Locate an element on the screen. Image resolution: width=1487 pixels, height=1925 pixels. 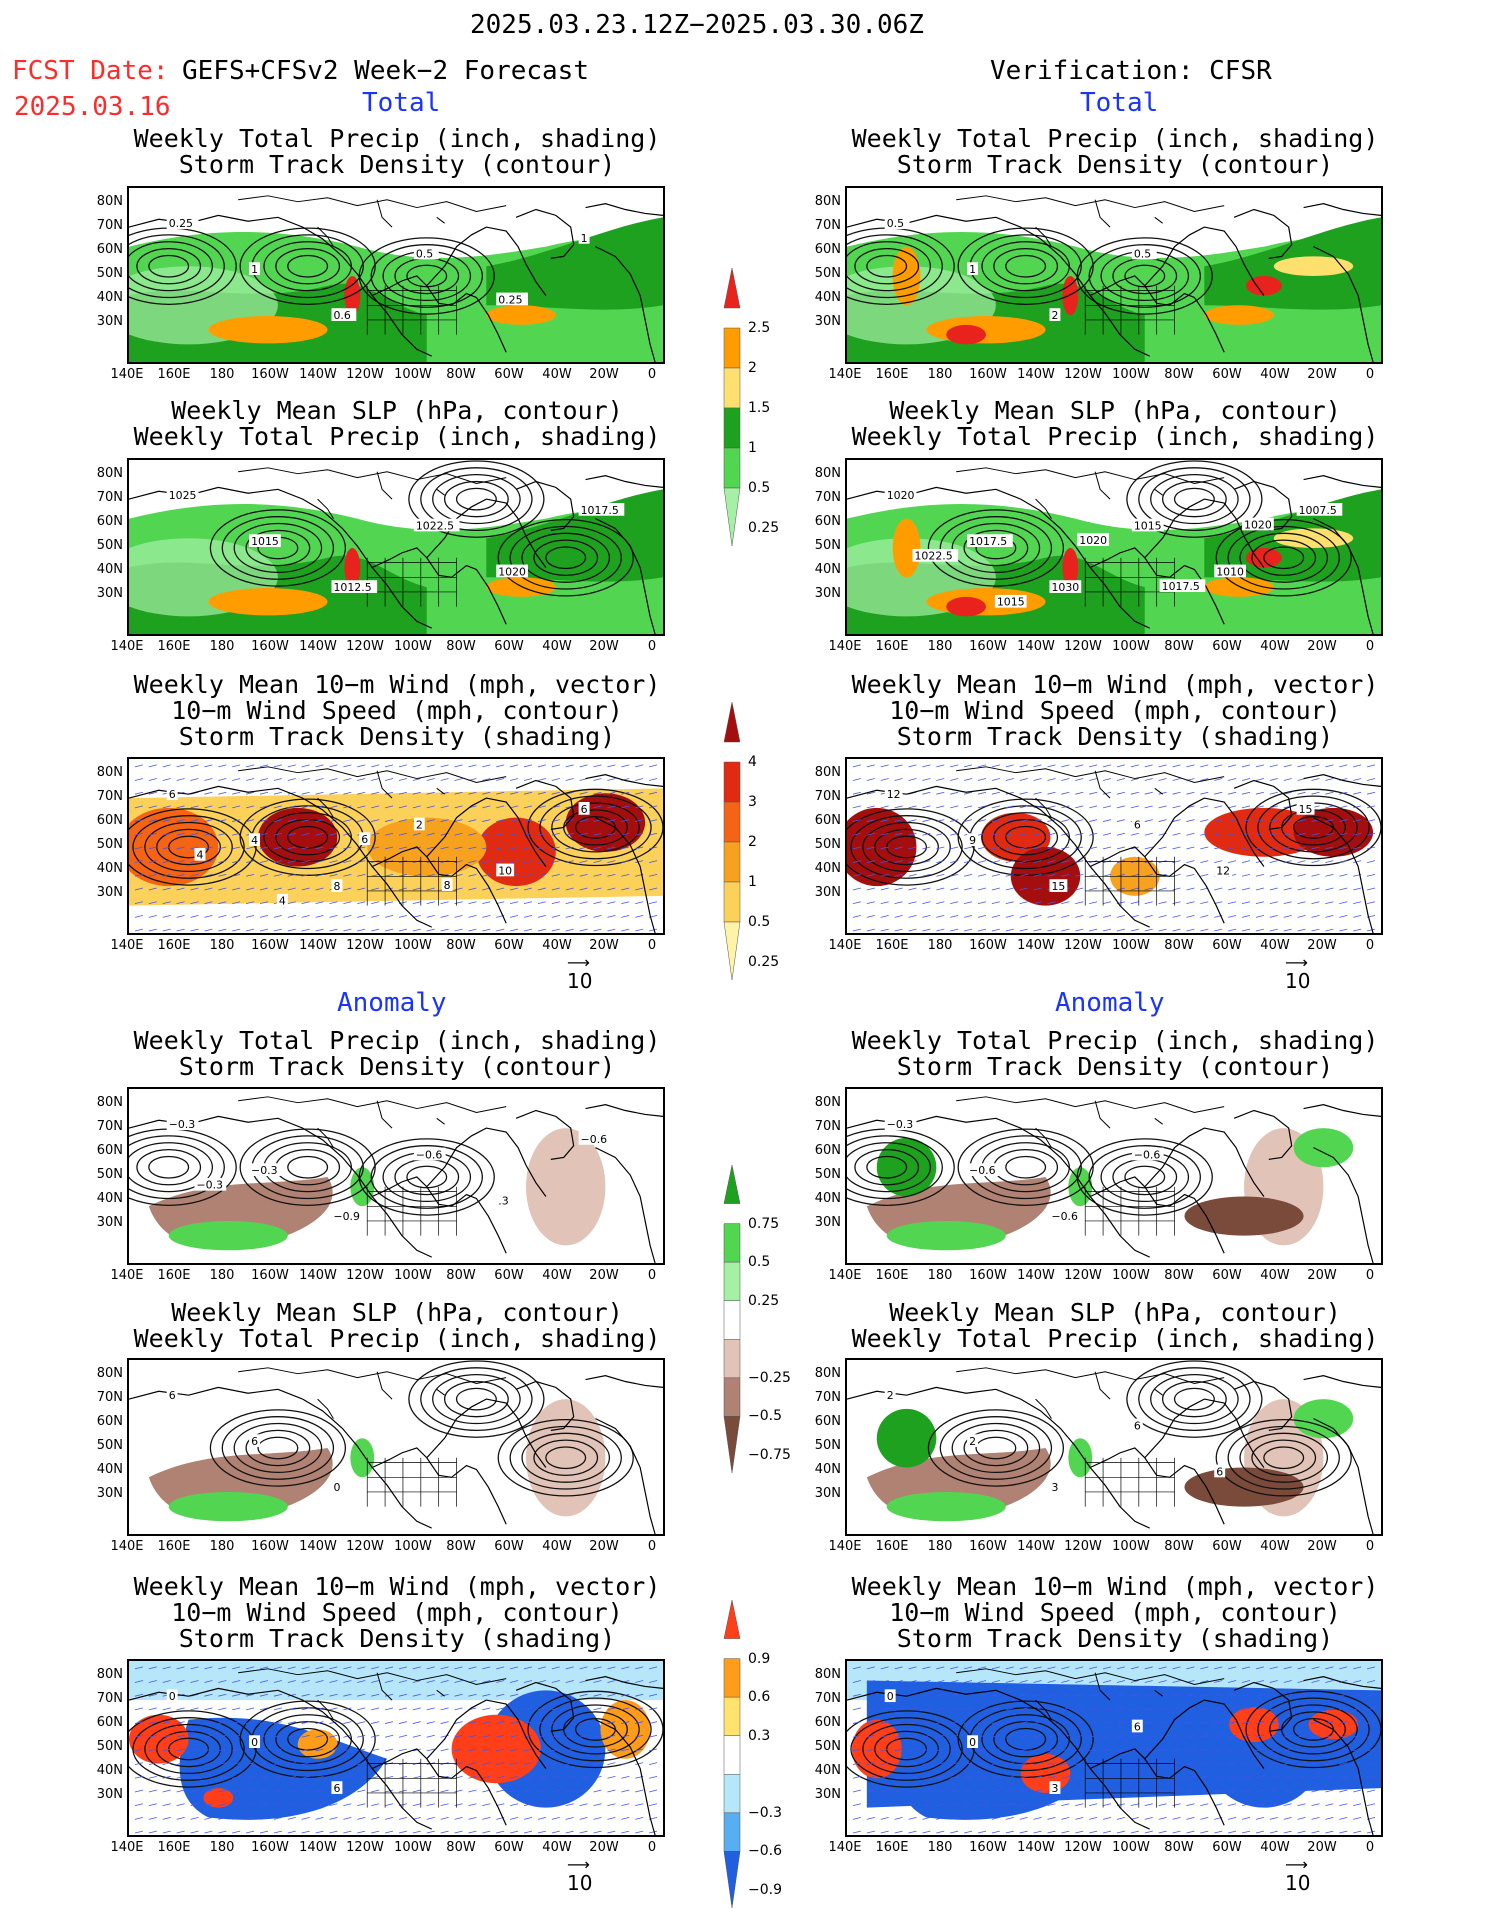
panel-title-l1-1: Weekly Total Precip (inch, shading) is located at coordinates (397, 138).